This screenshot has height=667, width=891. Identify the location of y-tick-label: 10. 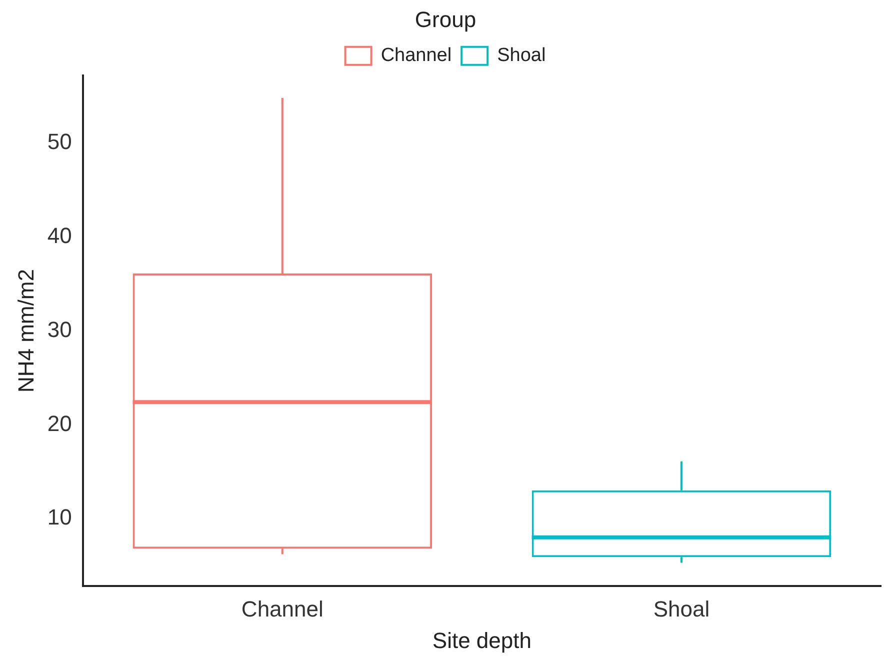
(59, 517).